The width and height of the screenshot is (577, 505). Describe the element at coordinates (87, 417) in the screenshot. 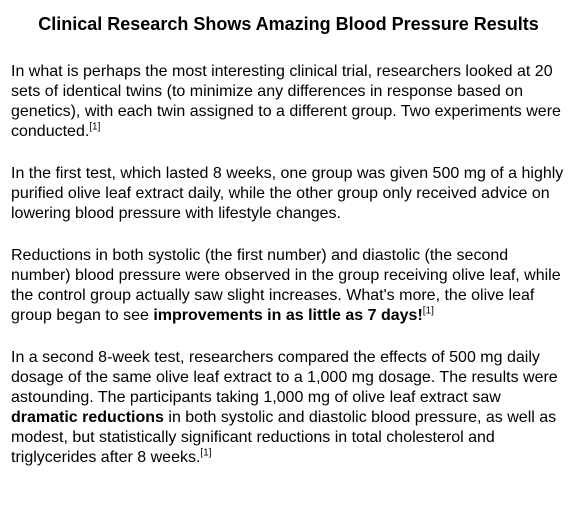

I see `bold-text: dramatic reductions` at that location.